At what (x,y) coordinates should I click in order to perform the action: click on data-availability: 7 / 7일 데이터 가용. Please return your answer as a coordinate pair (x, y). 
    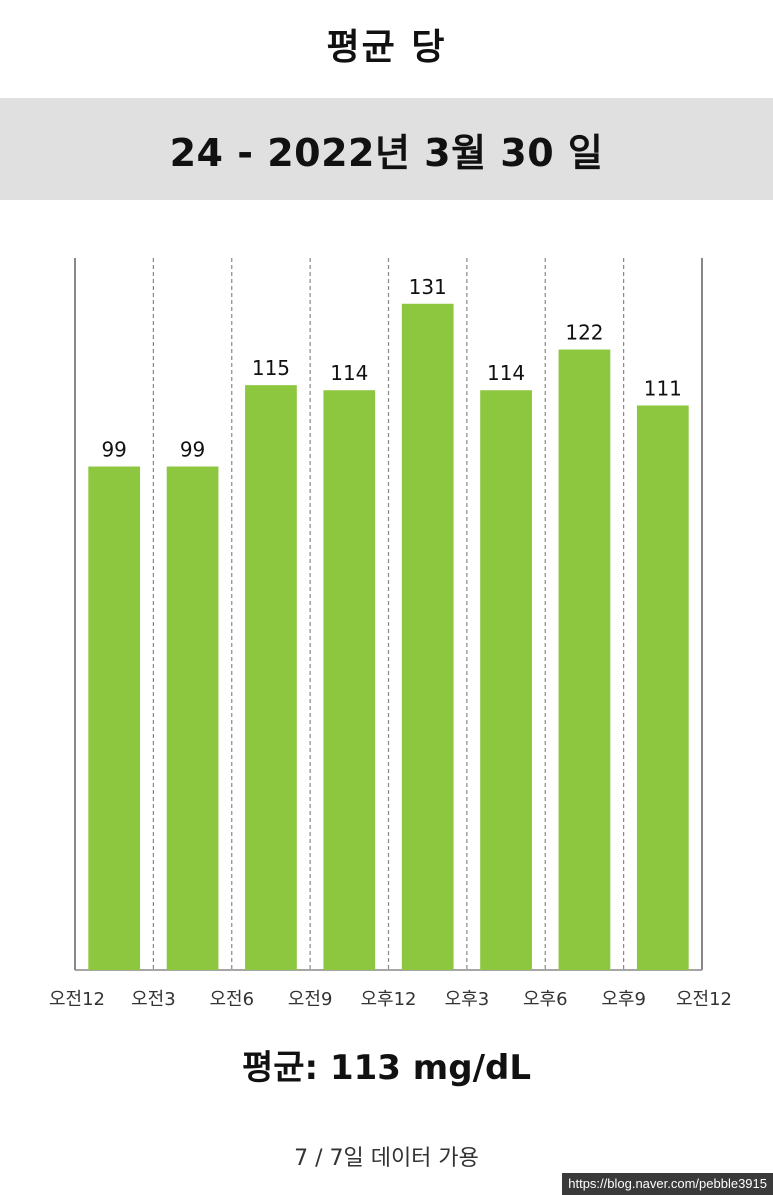
    Looking at the image, I should click on (386, 1158).